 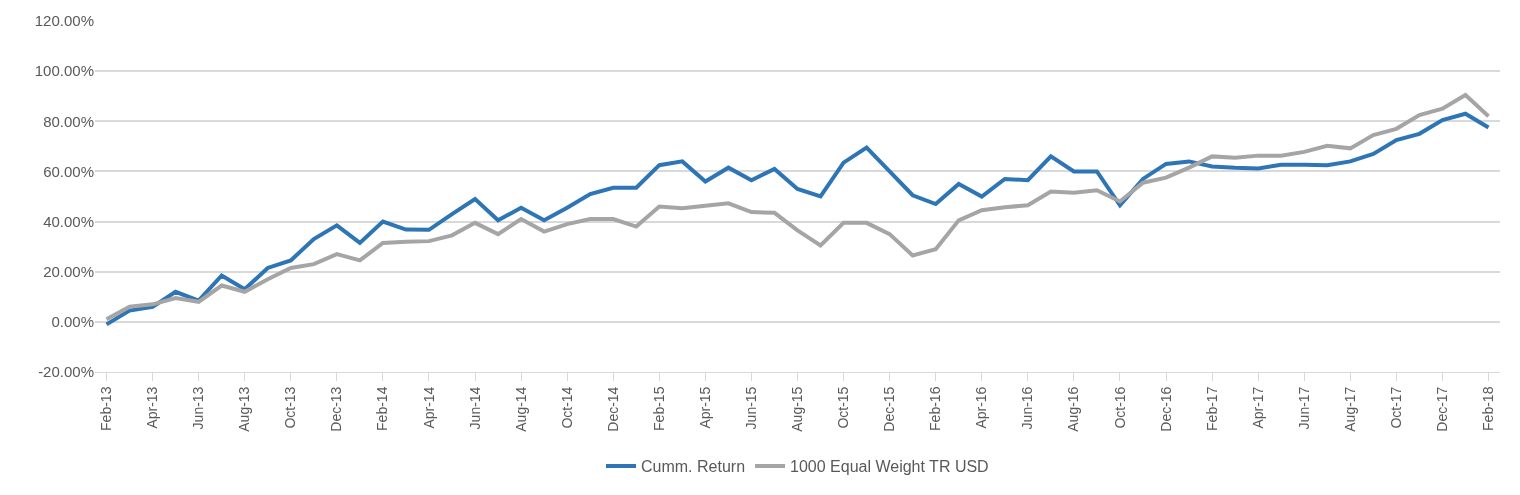 I want to click on x-tick-label: Apr-14, so click(x=428, y=407).